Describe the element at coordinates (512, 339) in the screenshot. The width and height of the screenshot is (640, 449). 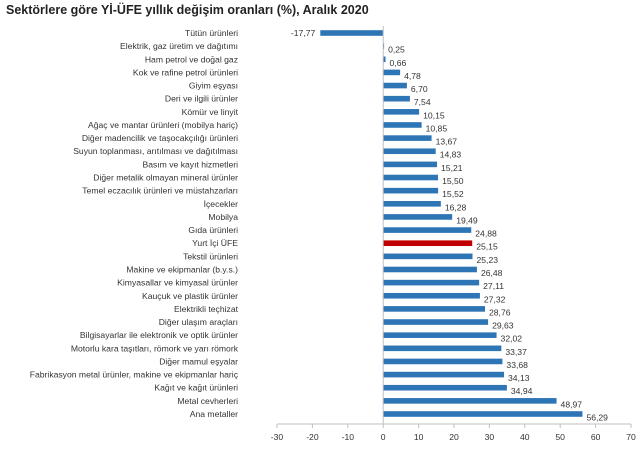
I see `value-label: 32,02` at that location.